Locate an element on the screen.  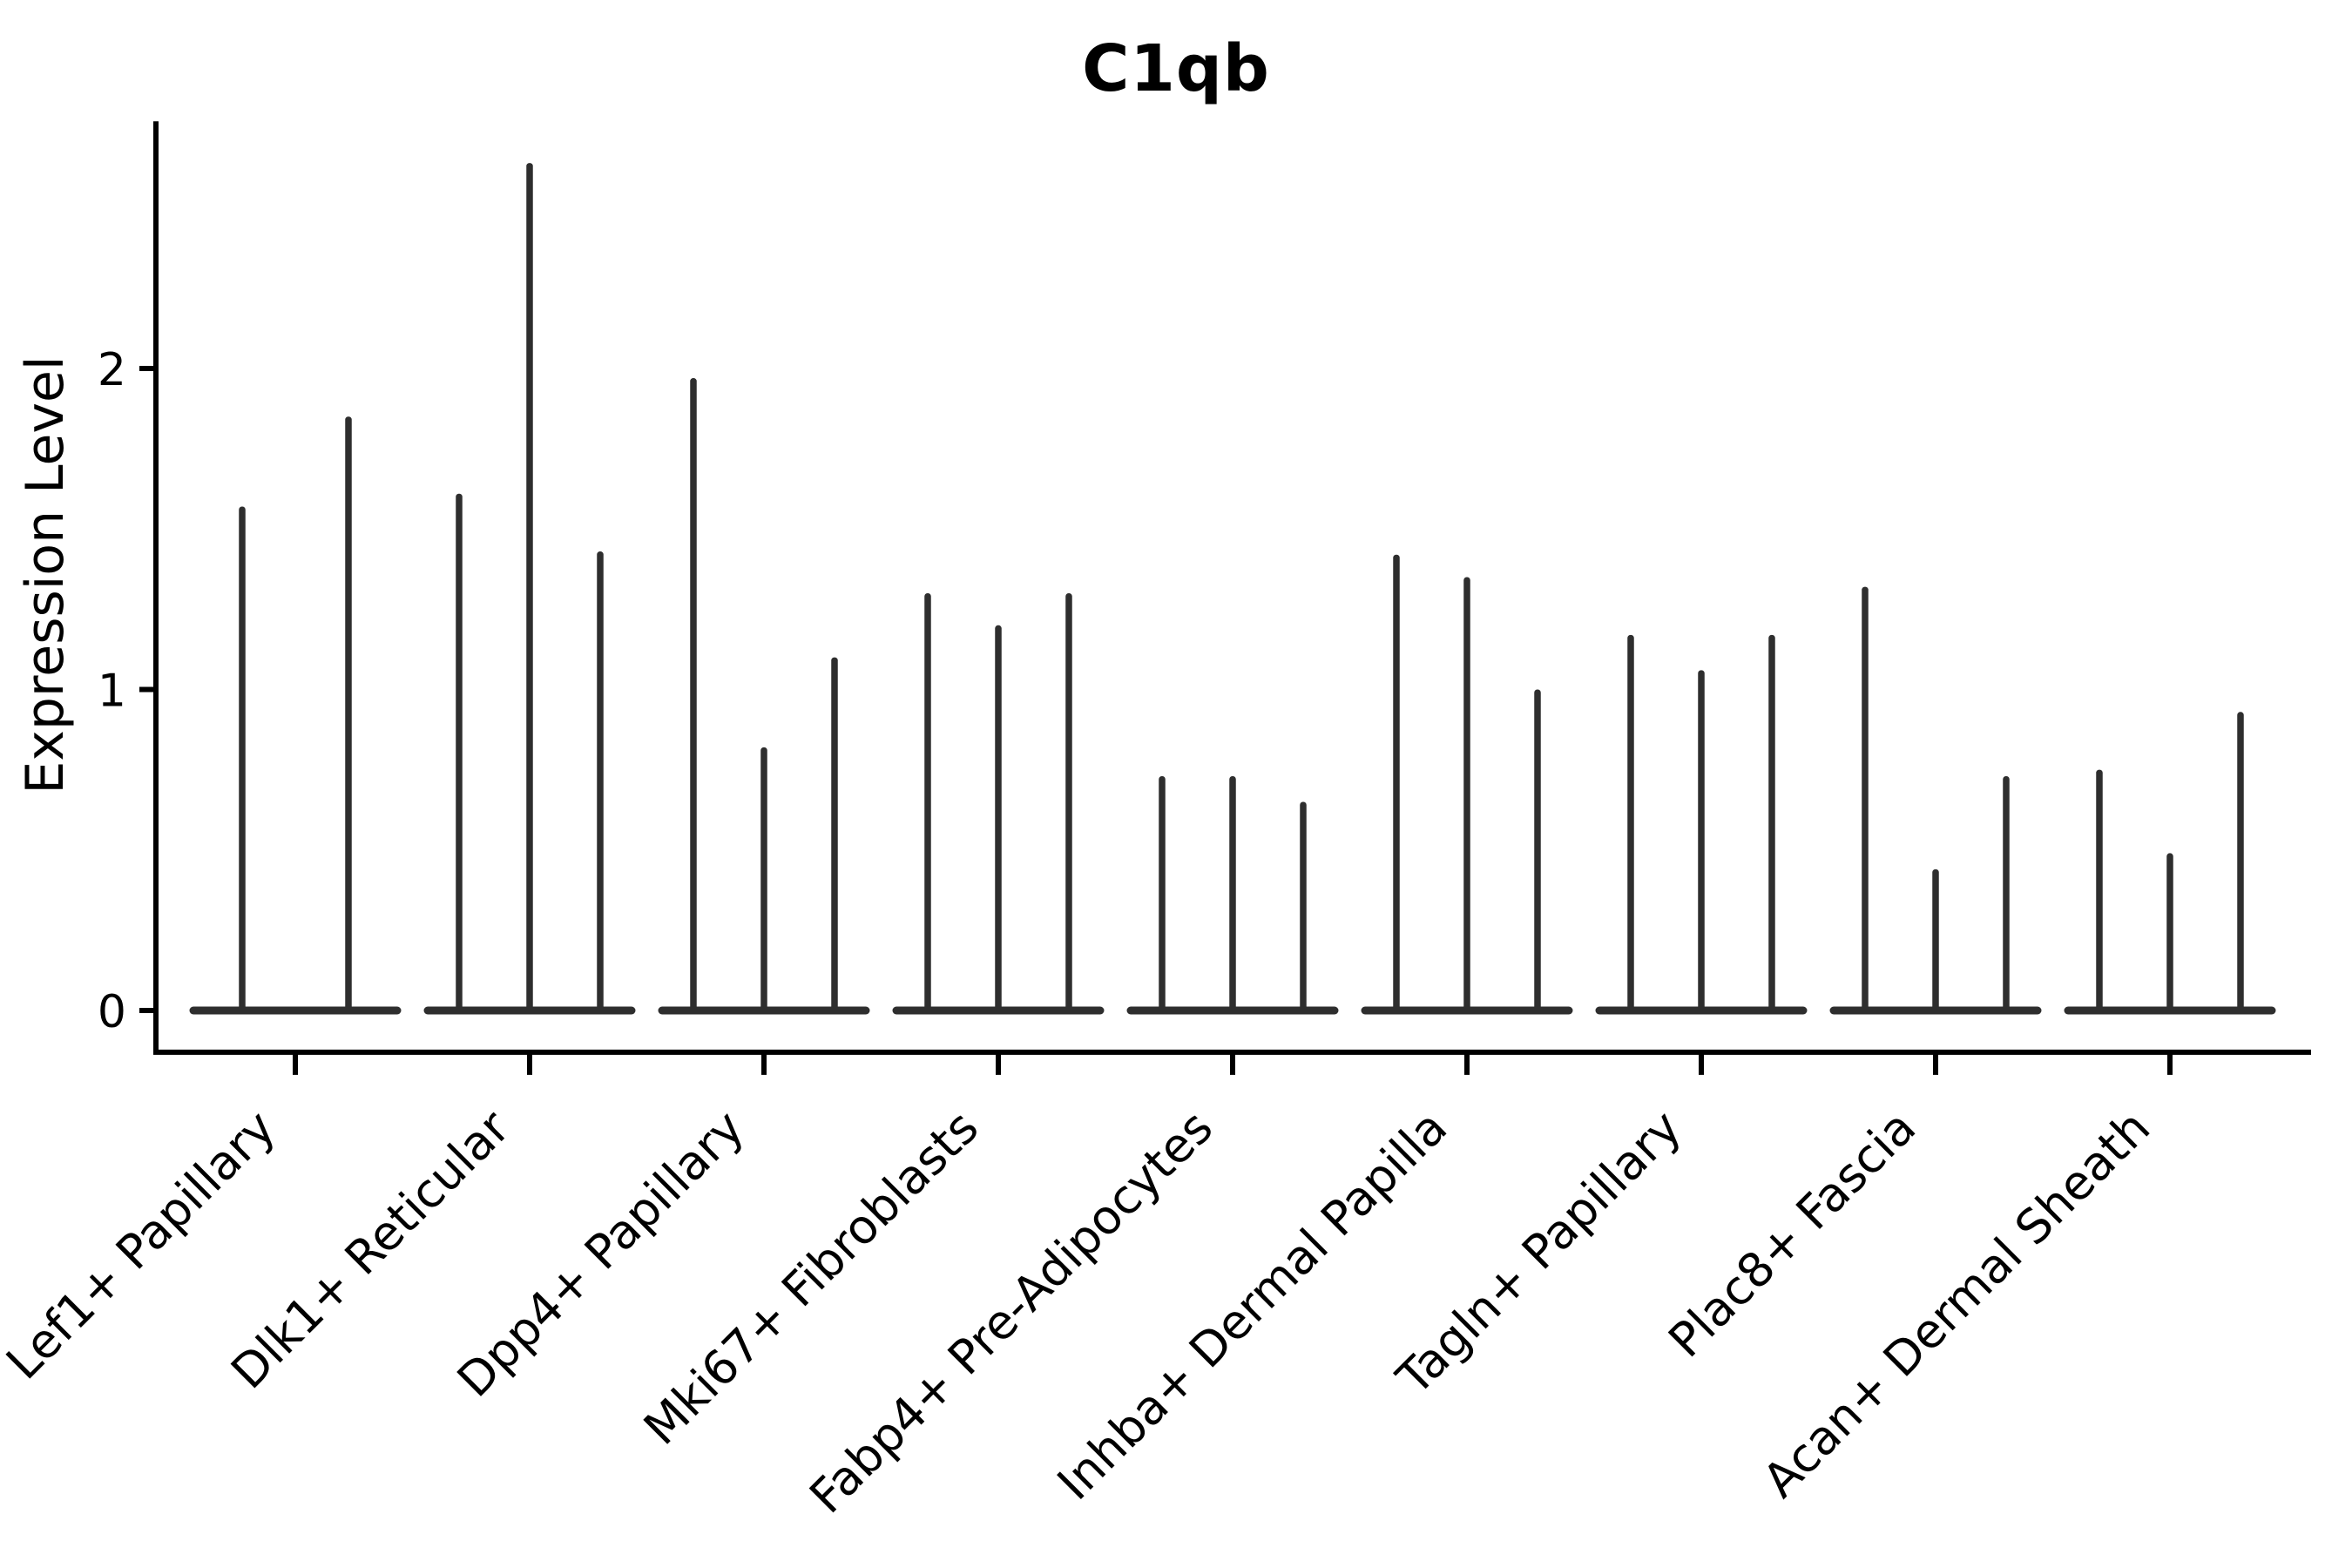
y-tick-label: 0 is located at coordinates (112, 1012).